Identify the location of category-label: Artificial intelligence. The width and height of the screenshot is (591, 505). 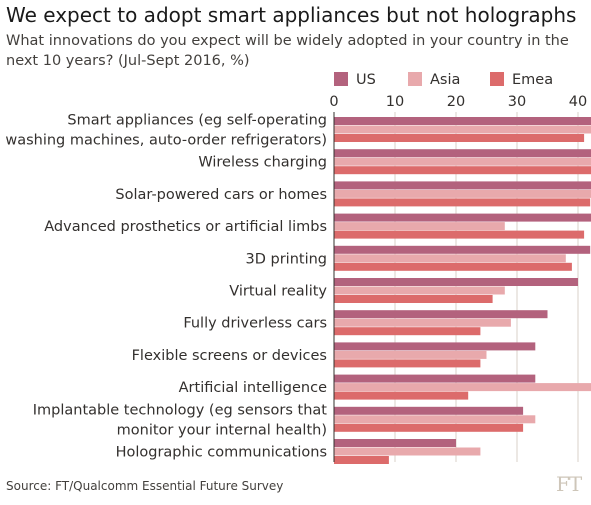
(253, 388).